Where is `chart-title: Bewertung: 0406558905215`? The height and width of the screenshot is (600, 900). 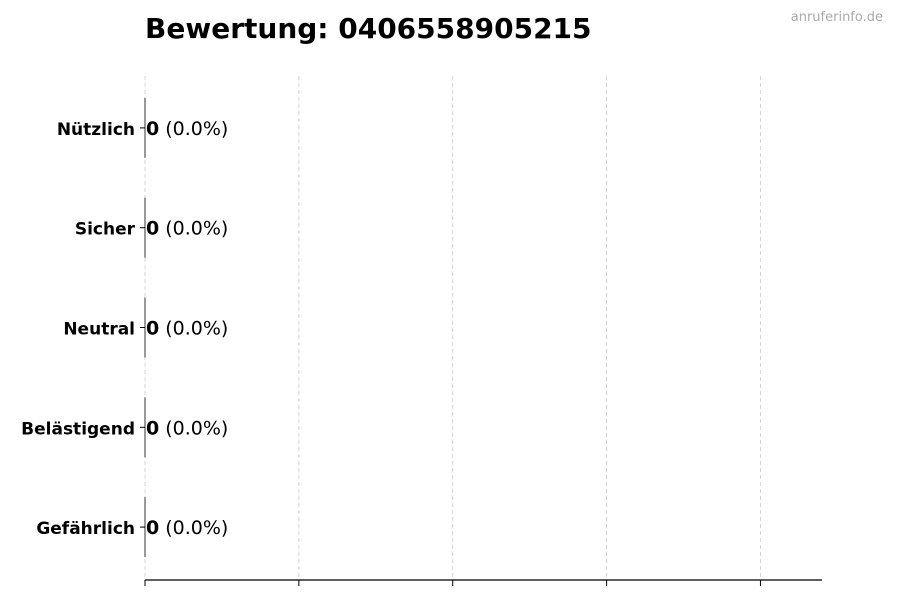
chart-title: Bewertung: 0406558905215 is located at coordinates (368, 28).